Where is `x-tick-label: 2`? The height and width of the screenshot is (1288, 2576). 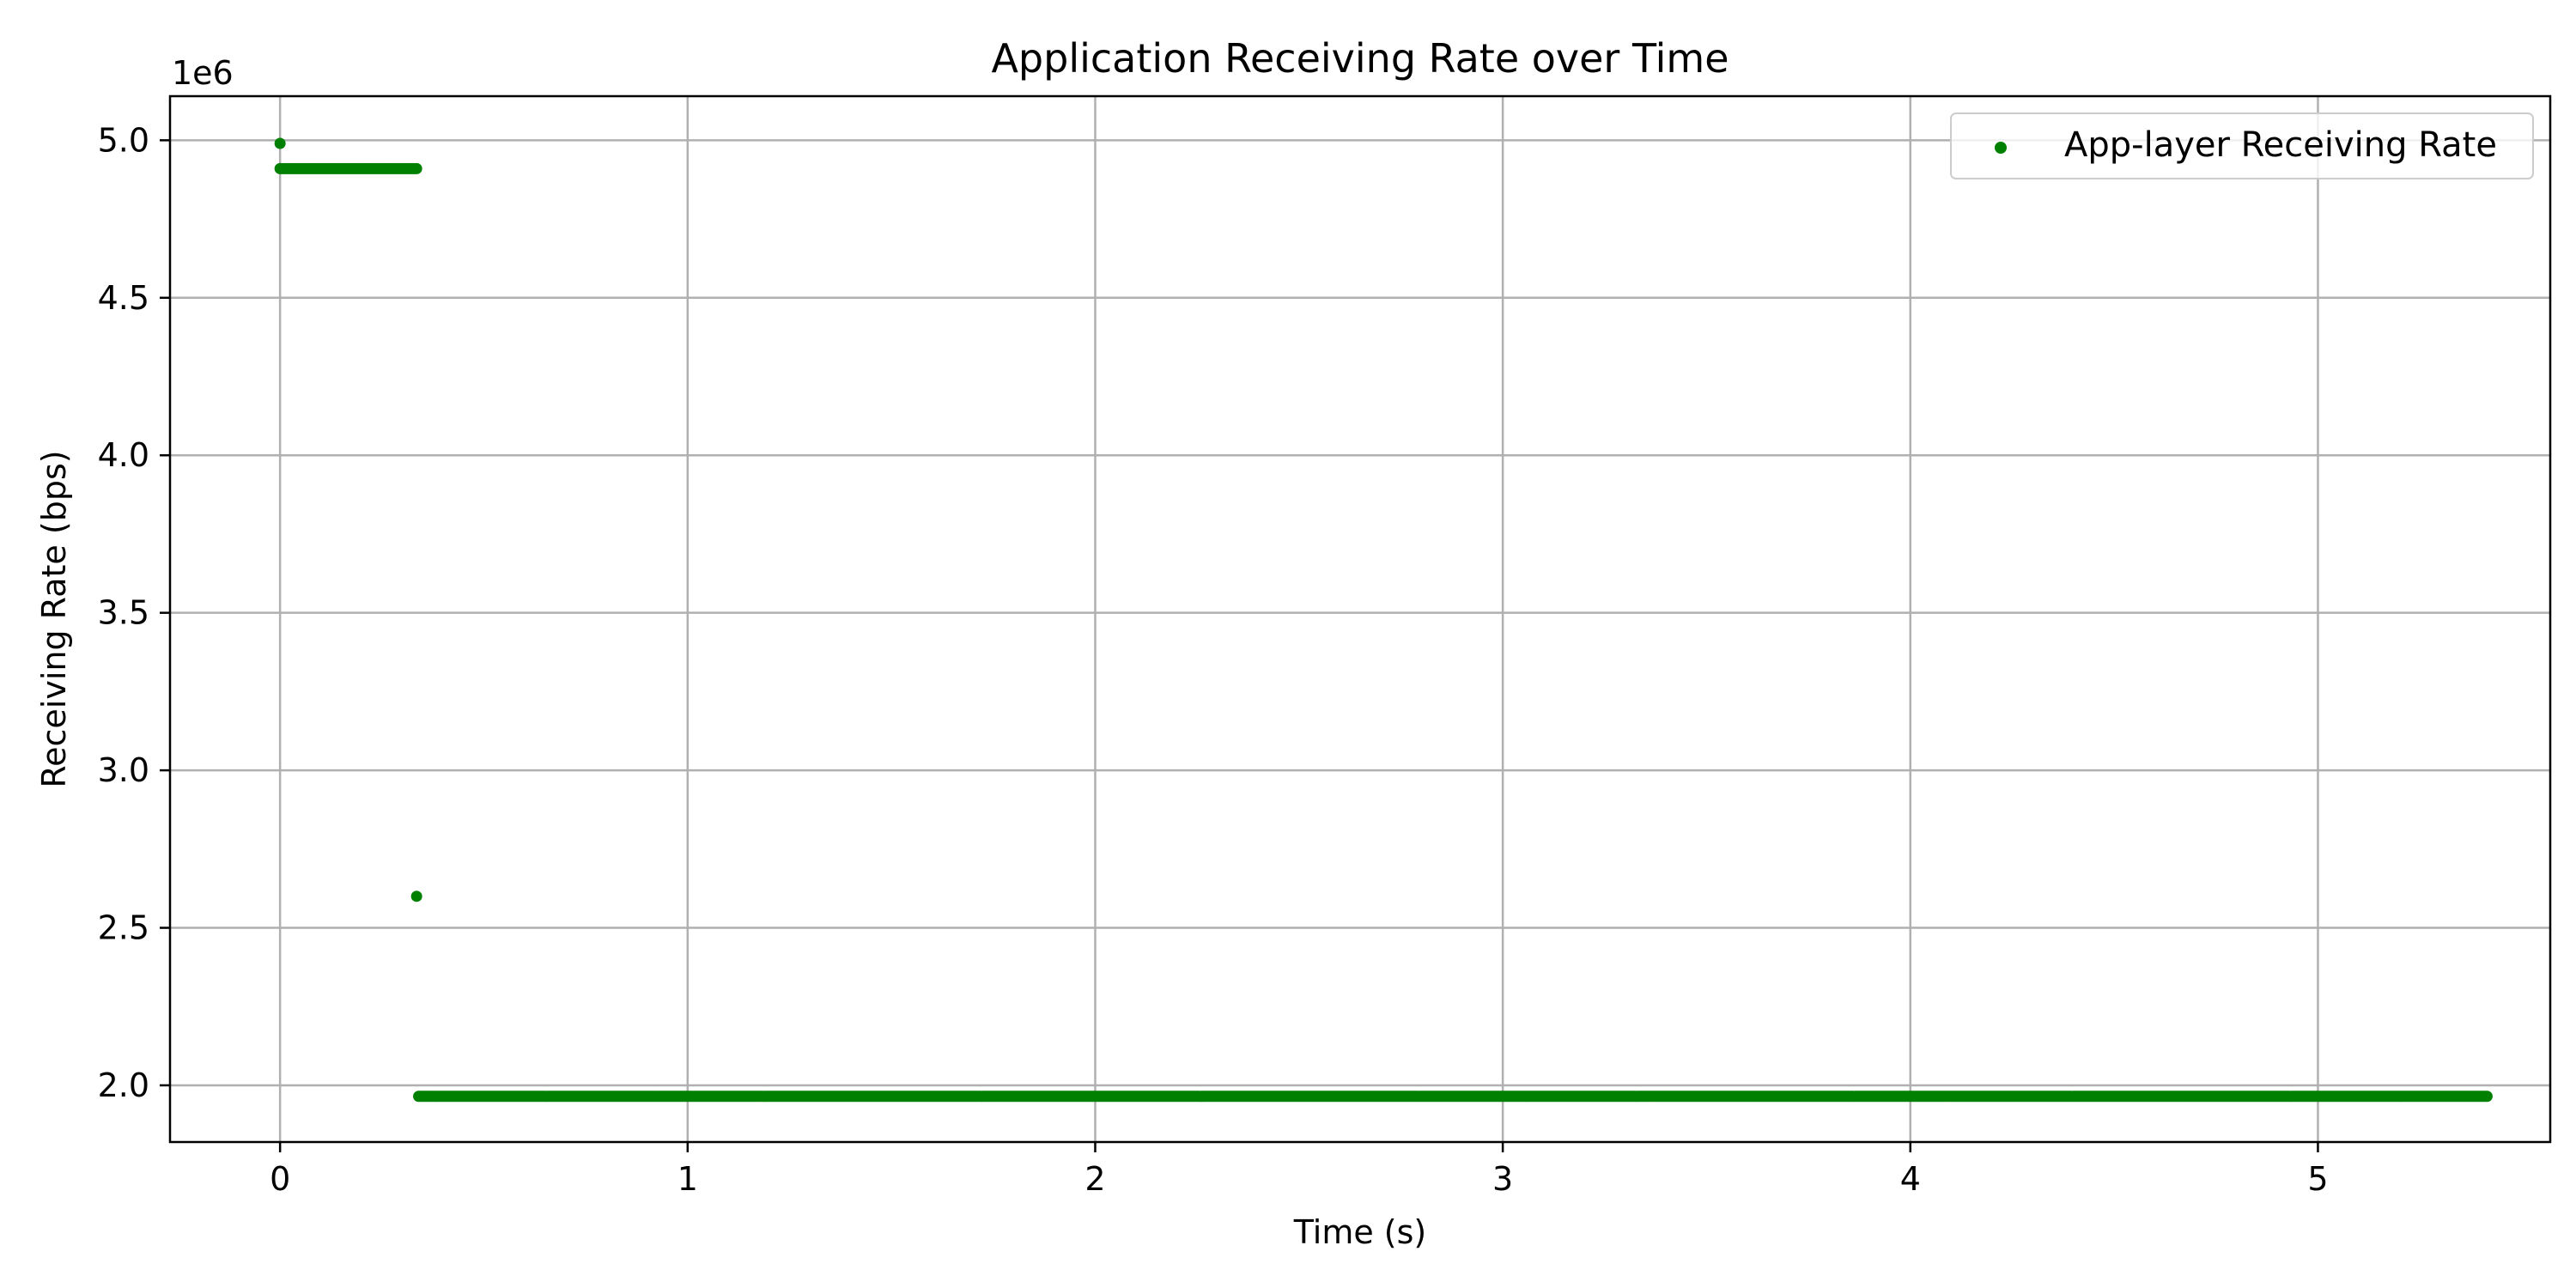 x-tick-label: 2 is located at coordinates (1094, 1179).